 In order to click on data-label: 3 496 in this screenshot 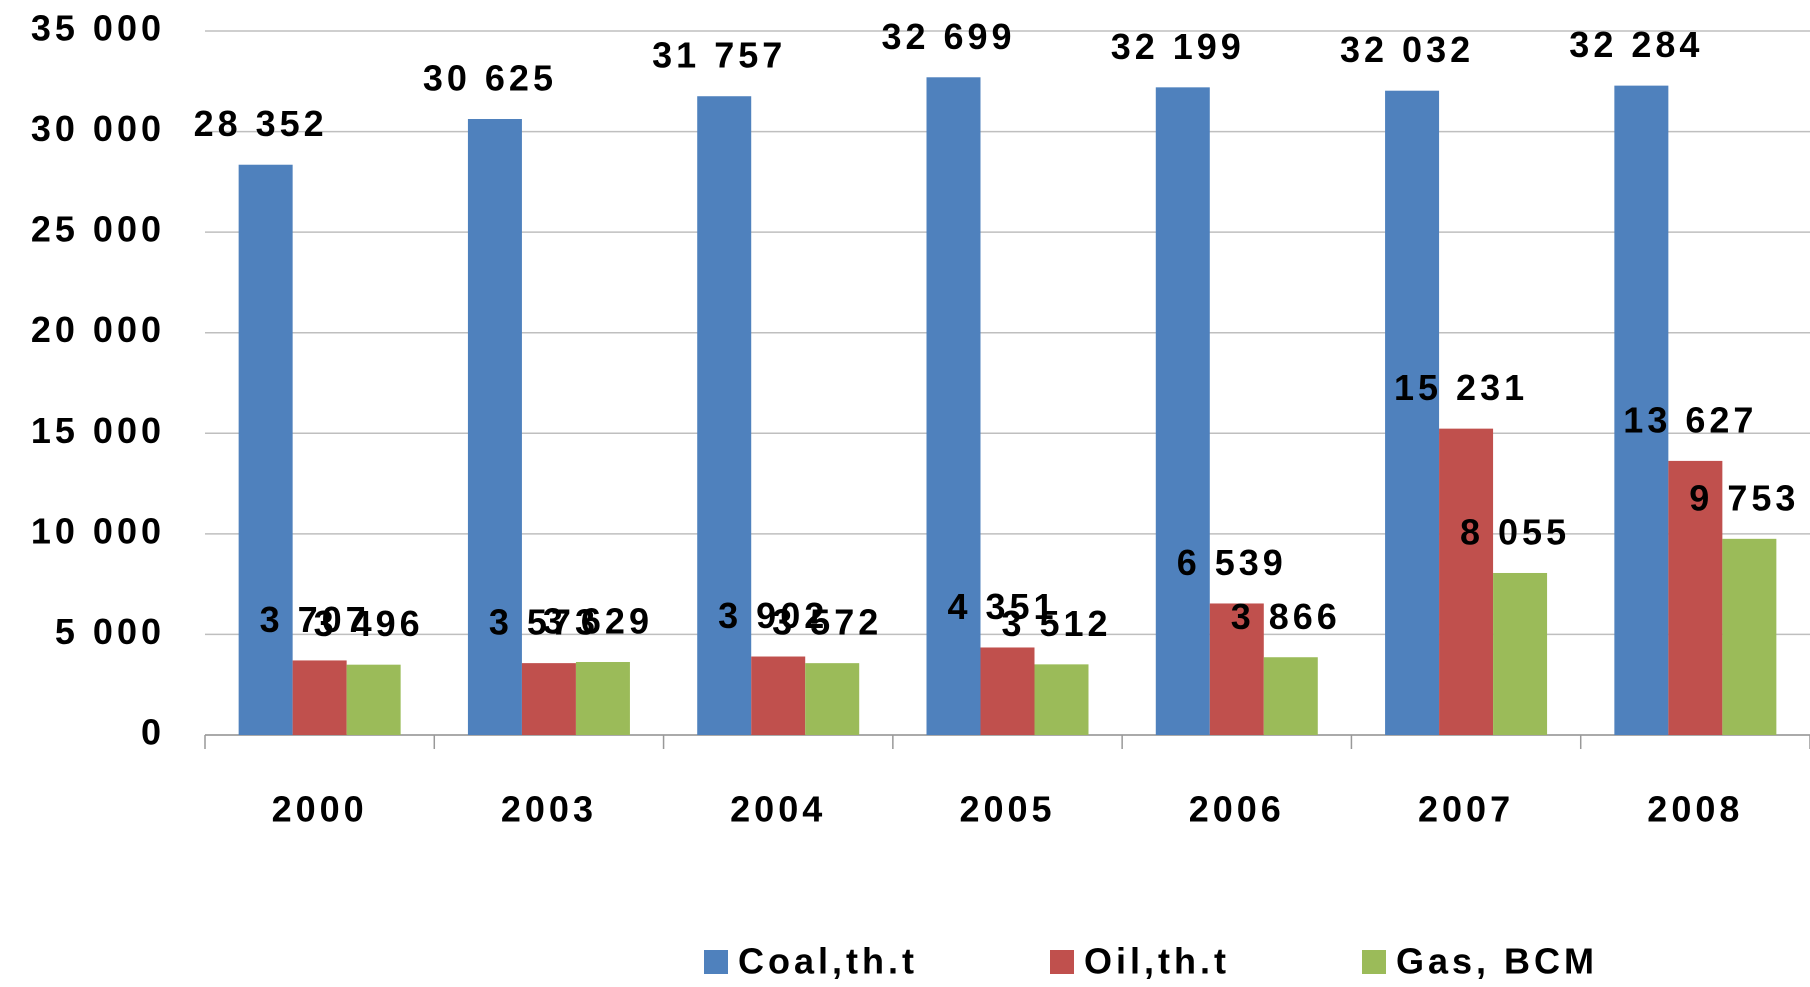, I will do `click(369, 623)`.